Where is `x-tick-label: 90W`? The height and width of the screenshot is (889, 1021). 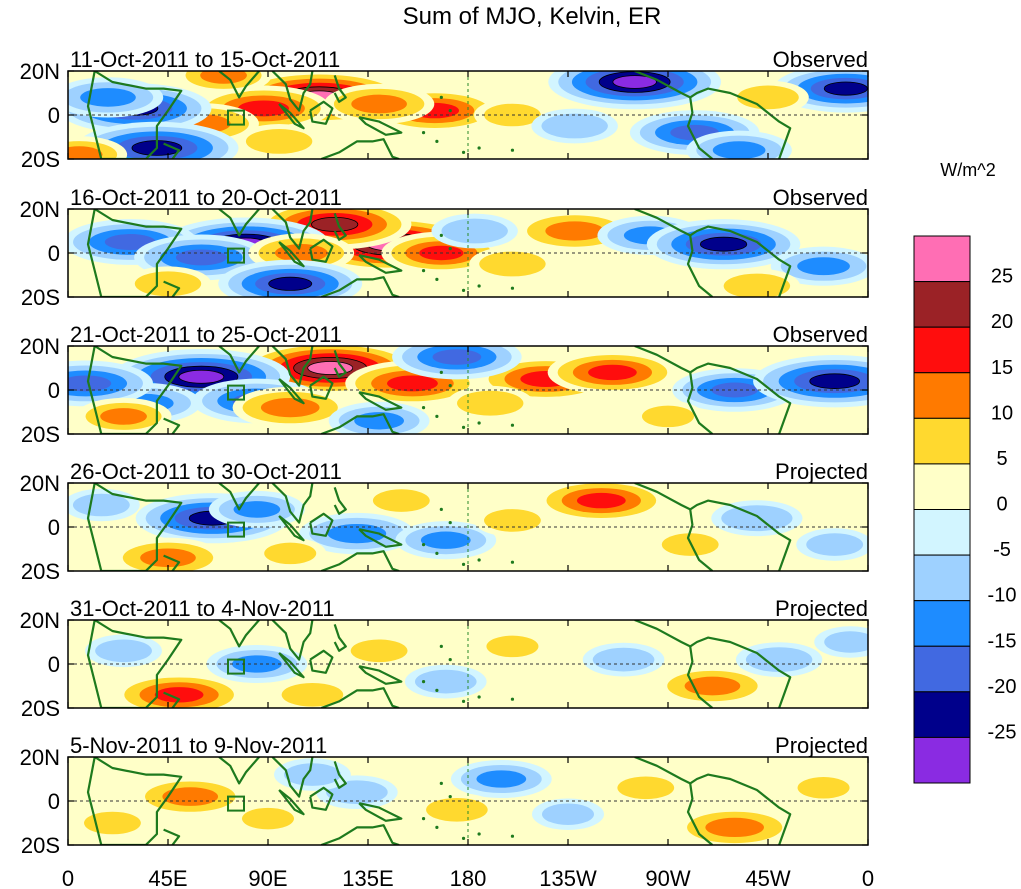
x-tick-label: 90W is located at coordinates (667, 877).